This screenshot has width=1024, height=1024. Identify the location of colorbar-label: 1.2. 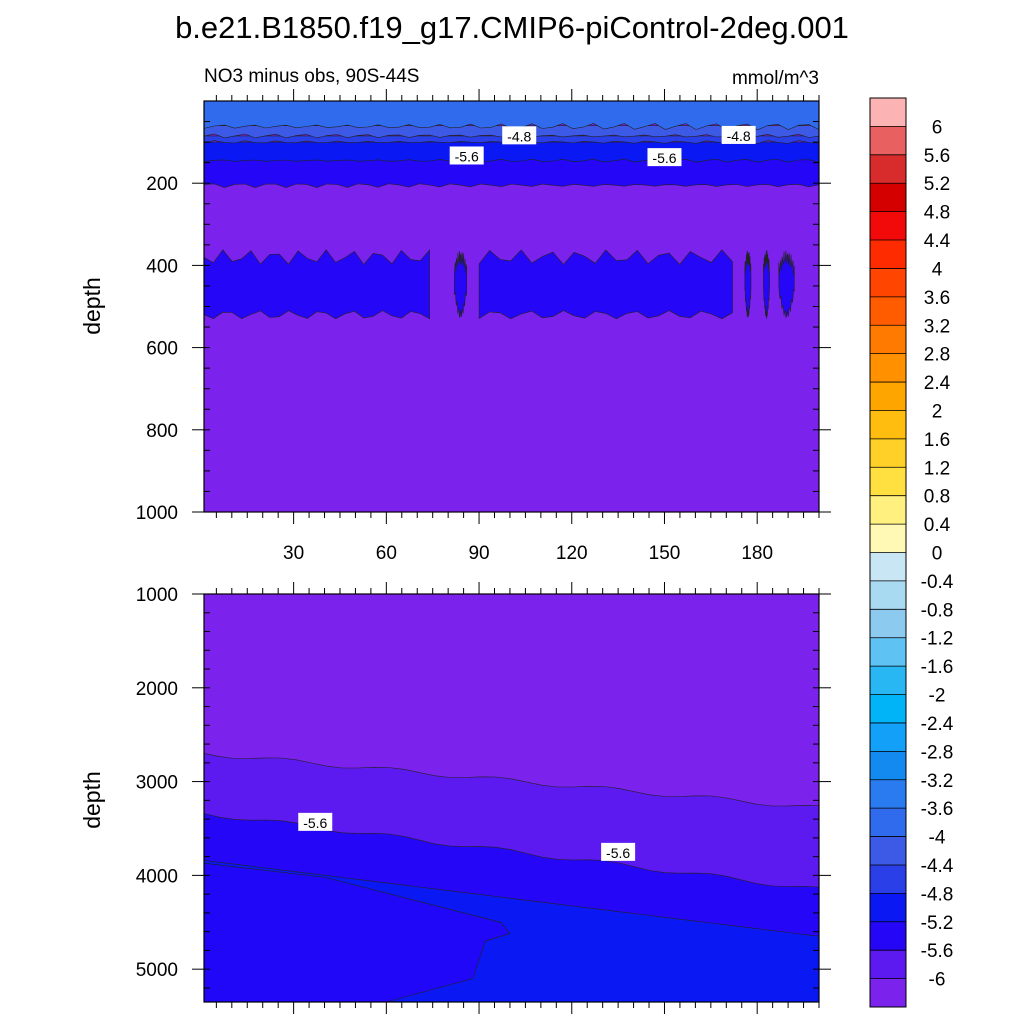
(937, 468).